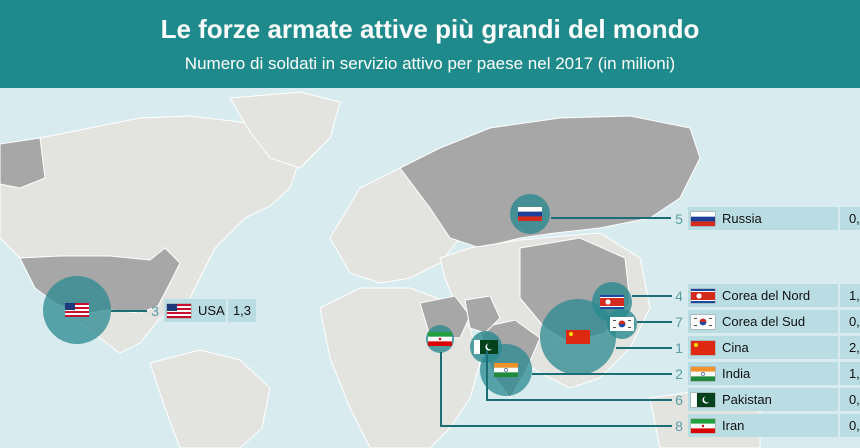  What do you see at coordinates (742, 218) in the screenshot?
I see `country-name: Russia` at bounding box center [742, 218].